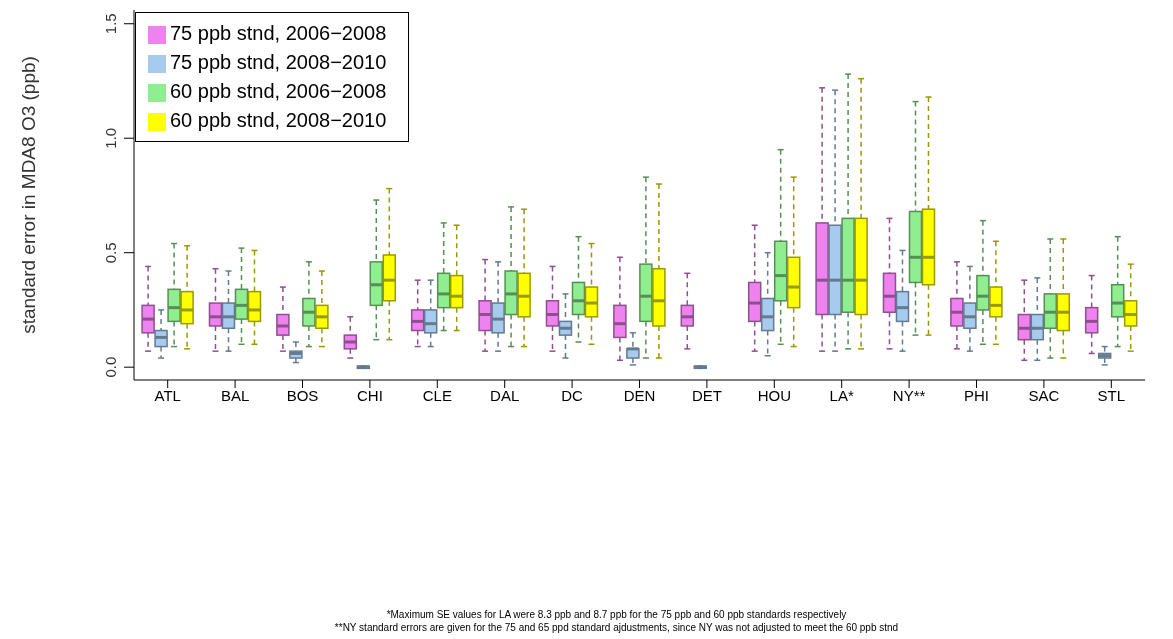  Describe the element at coordinates (110, 253) in the screenshot. I see `y-tick-label: 0.5` at that location.